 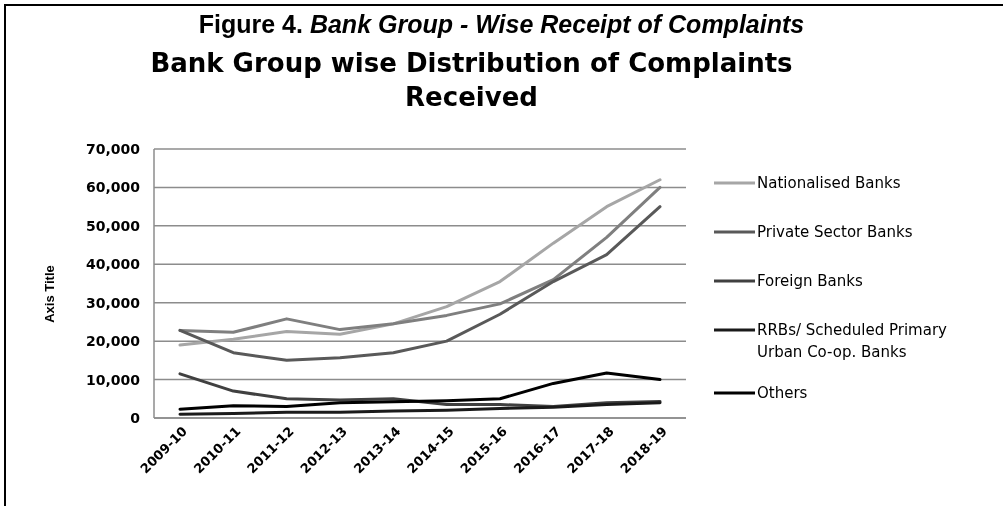 I want to click on y-tick-label: 30,000, so click(x=113, y=302).